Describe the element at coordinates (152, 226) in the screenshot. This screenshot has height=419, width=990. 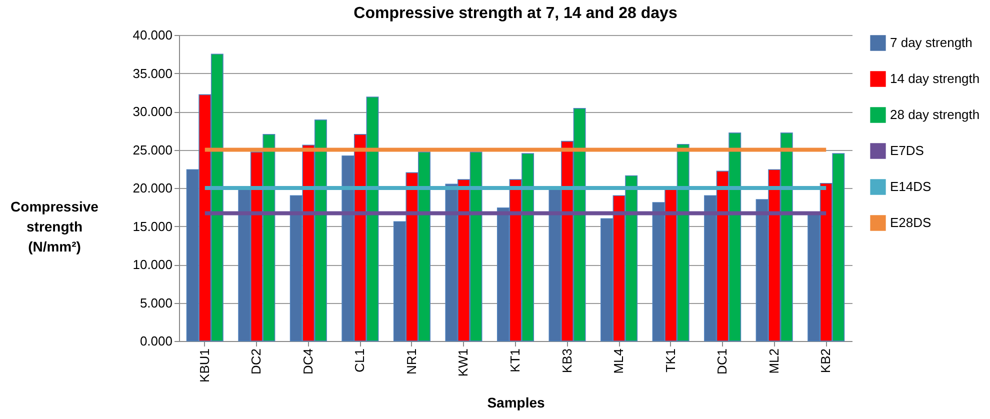
I see `y-tick-label: 15.000` at that location.